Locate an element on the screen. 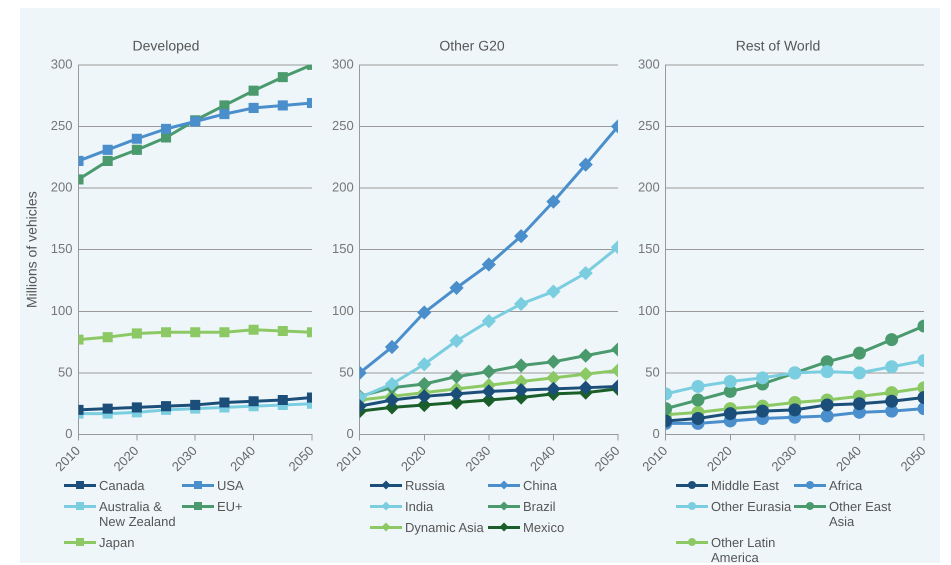 The height and width of the screenshot is (565, 951). legend-label: EU+ is located at coordinates (230, 506).